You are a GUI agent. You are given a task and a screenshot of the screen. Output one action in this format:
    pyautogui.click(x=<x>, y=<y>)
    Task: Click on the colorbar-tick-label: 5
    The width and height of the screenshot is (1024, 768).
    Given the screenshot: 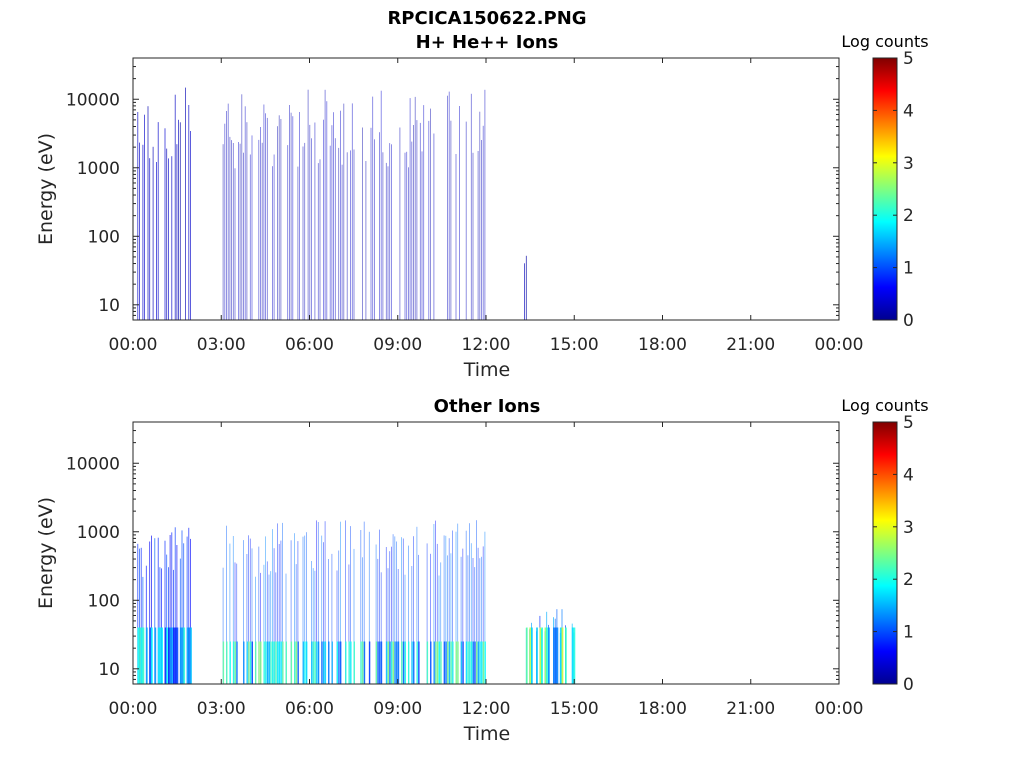 What is the action you would take?
    pyautogui.click(x=908, y=59)
    